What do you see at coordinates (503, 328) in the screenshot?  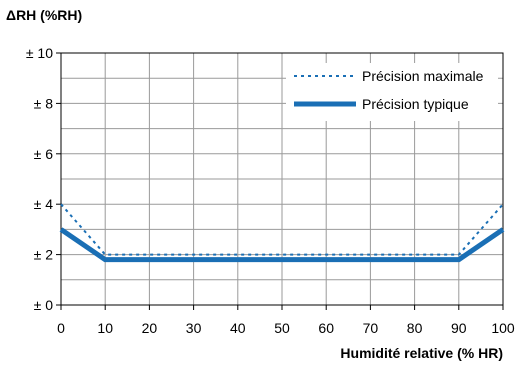 I see `x-tick-label: 100` at bounding box center [503, 328].